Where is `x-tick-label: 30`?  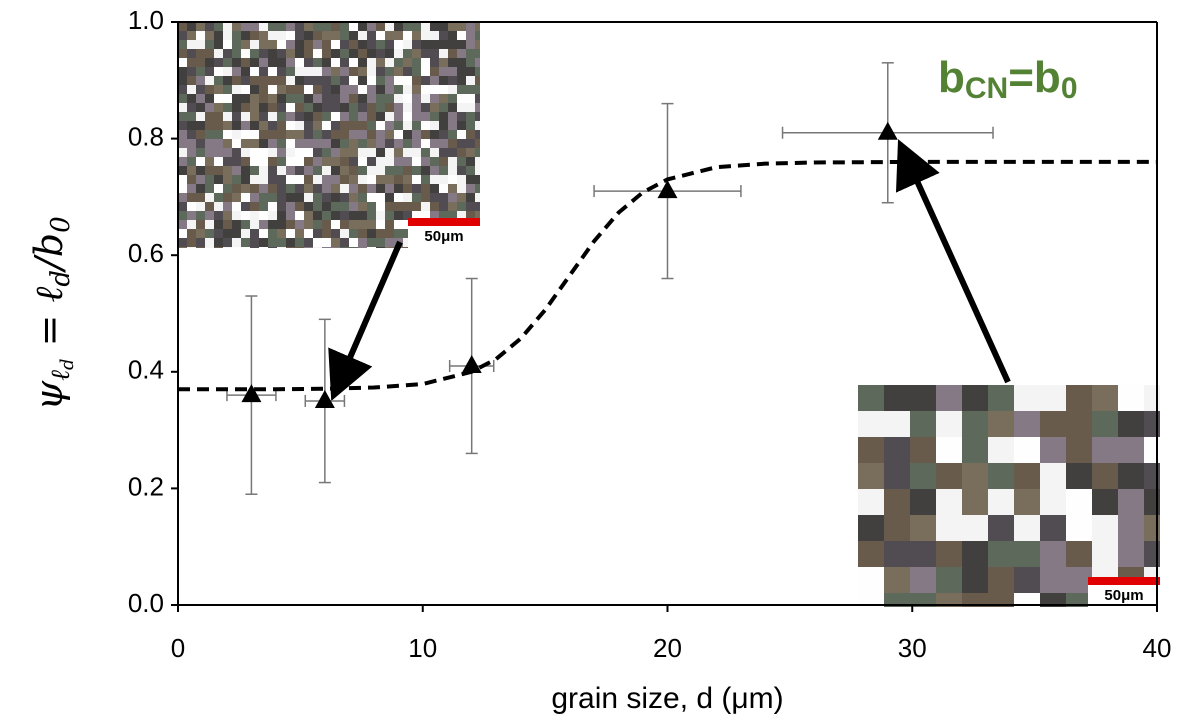 x-tick-label: 30 is located at coordinates (912, 648).